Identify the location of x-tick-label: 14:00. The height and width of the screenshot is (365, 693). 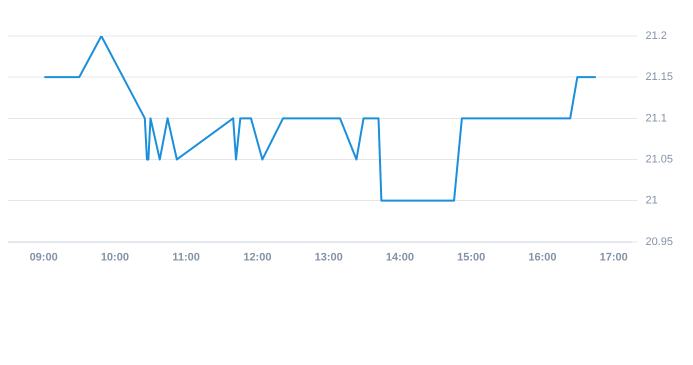
(400, 257).